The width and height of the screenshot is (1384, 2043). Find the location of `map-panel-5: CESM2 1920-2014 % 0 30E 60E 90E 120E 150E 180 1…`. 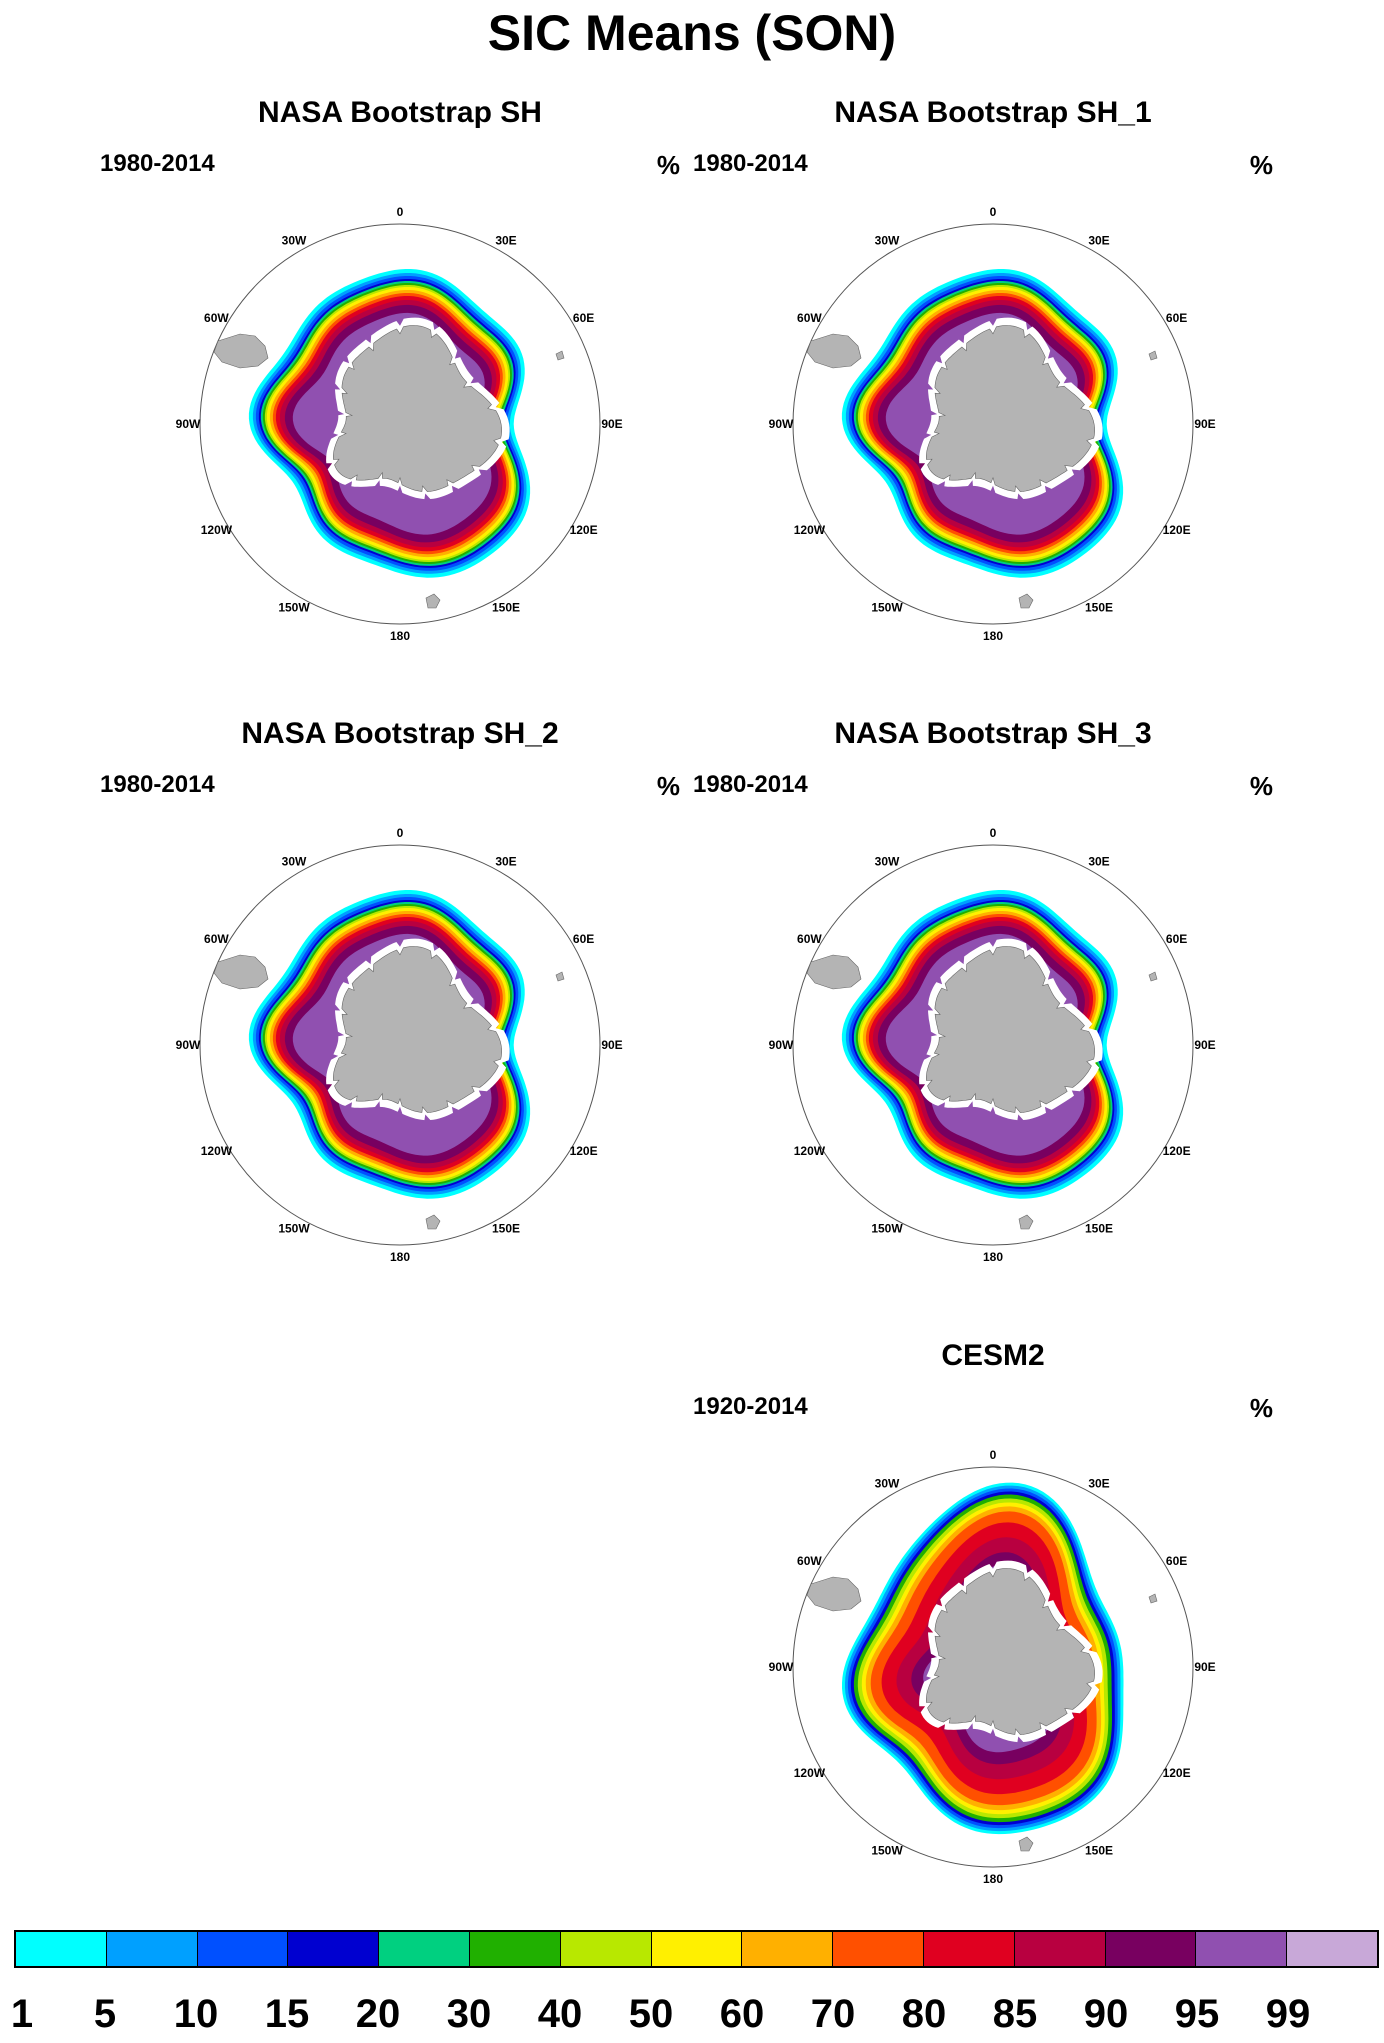

map-panel-5: CESM2 1920-2014 % 0 30E 60E 90E 120E 150E 180 1… is located at coordinates (993, 1639).